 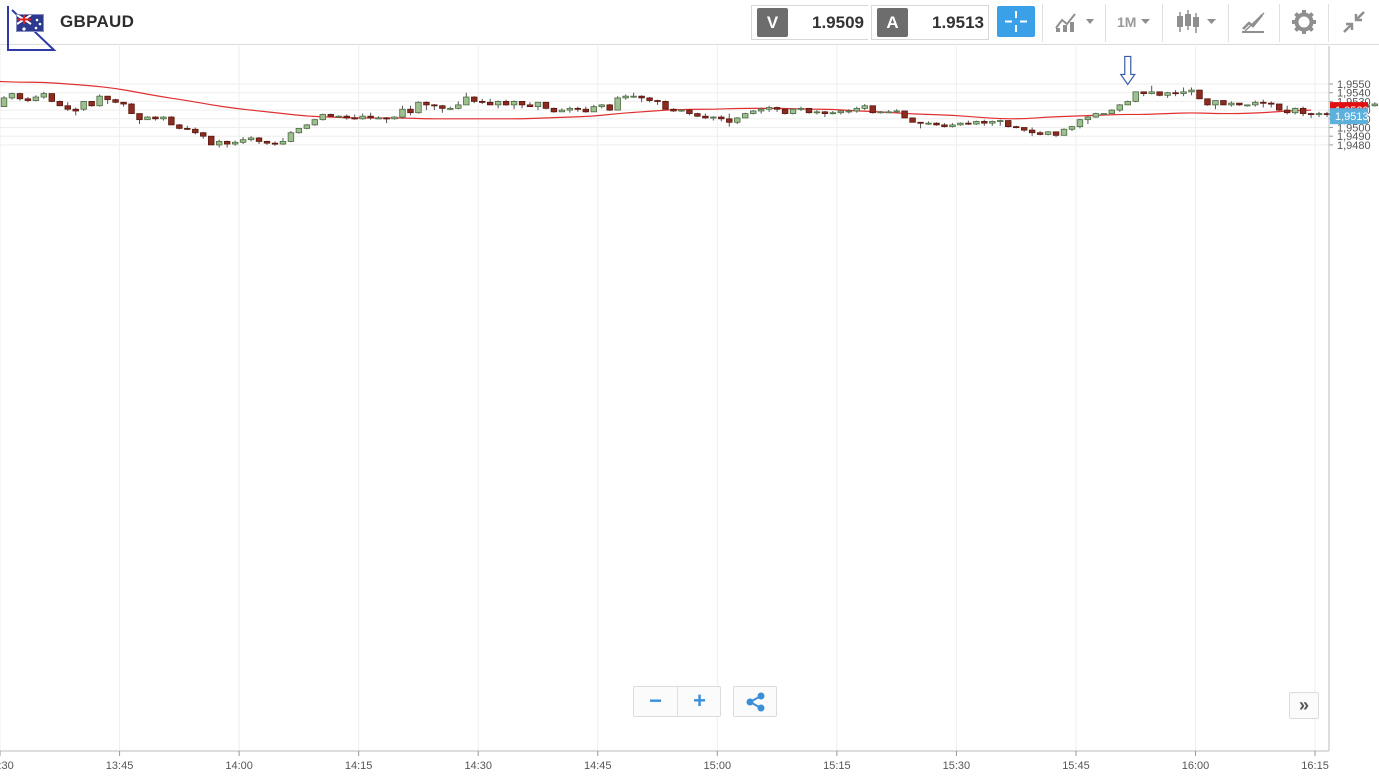 I want to click on moving-average-line, so click(x=656, y=100).